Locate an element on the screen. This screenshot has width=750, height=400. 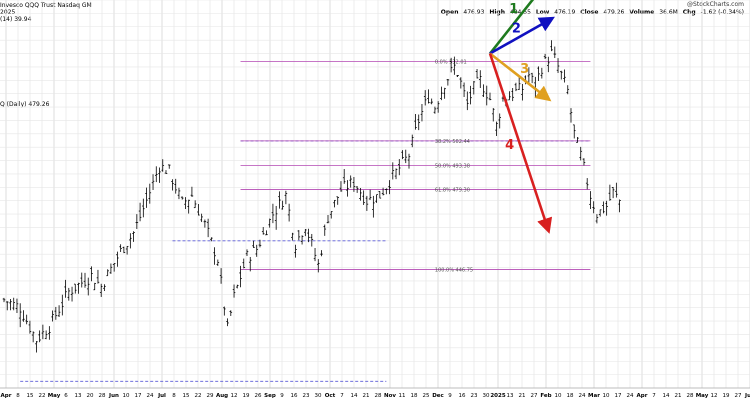
x-tick-label: Feb is located at coordinates (545, 396).